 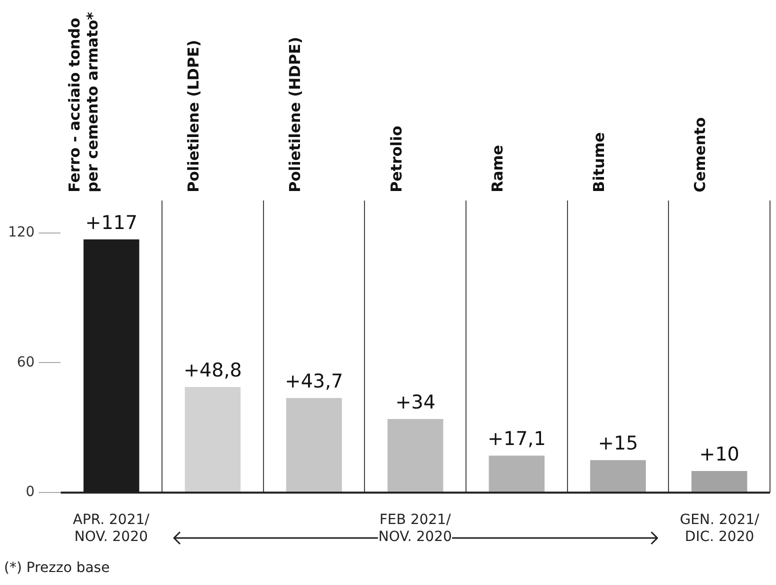 What do you see at coordinates (415, 402) in the screenshot?
I see `data-label: +34` at bounding box center [415, 402].